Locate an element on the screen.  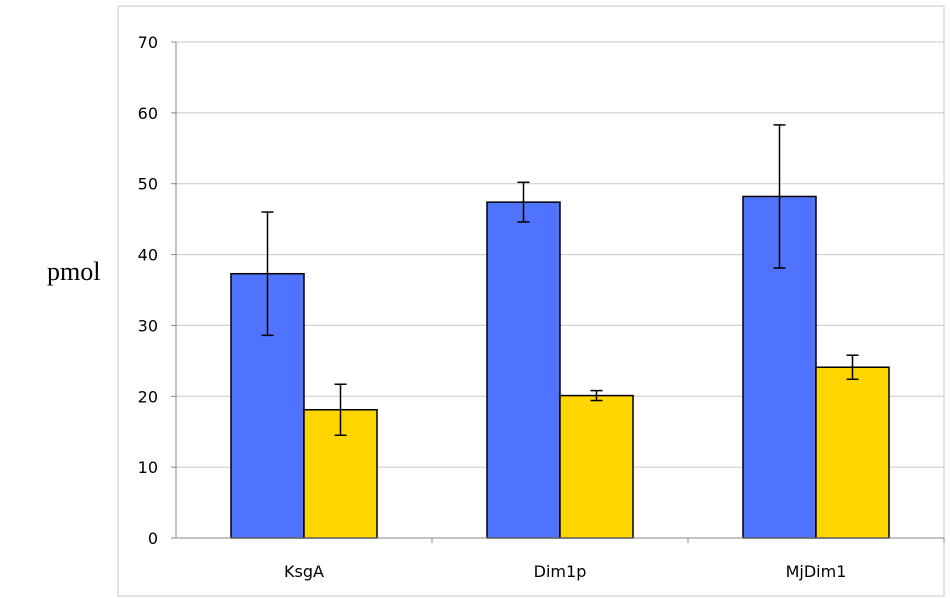
x-category-label: KsgA is located at coordinates (304, 571).